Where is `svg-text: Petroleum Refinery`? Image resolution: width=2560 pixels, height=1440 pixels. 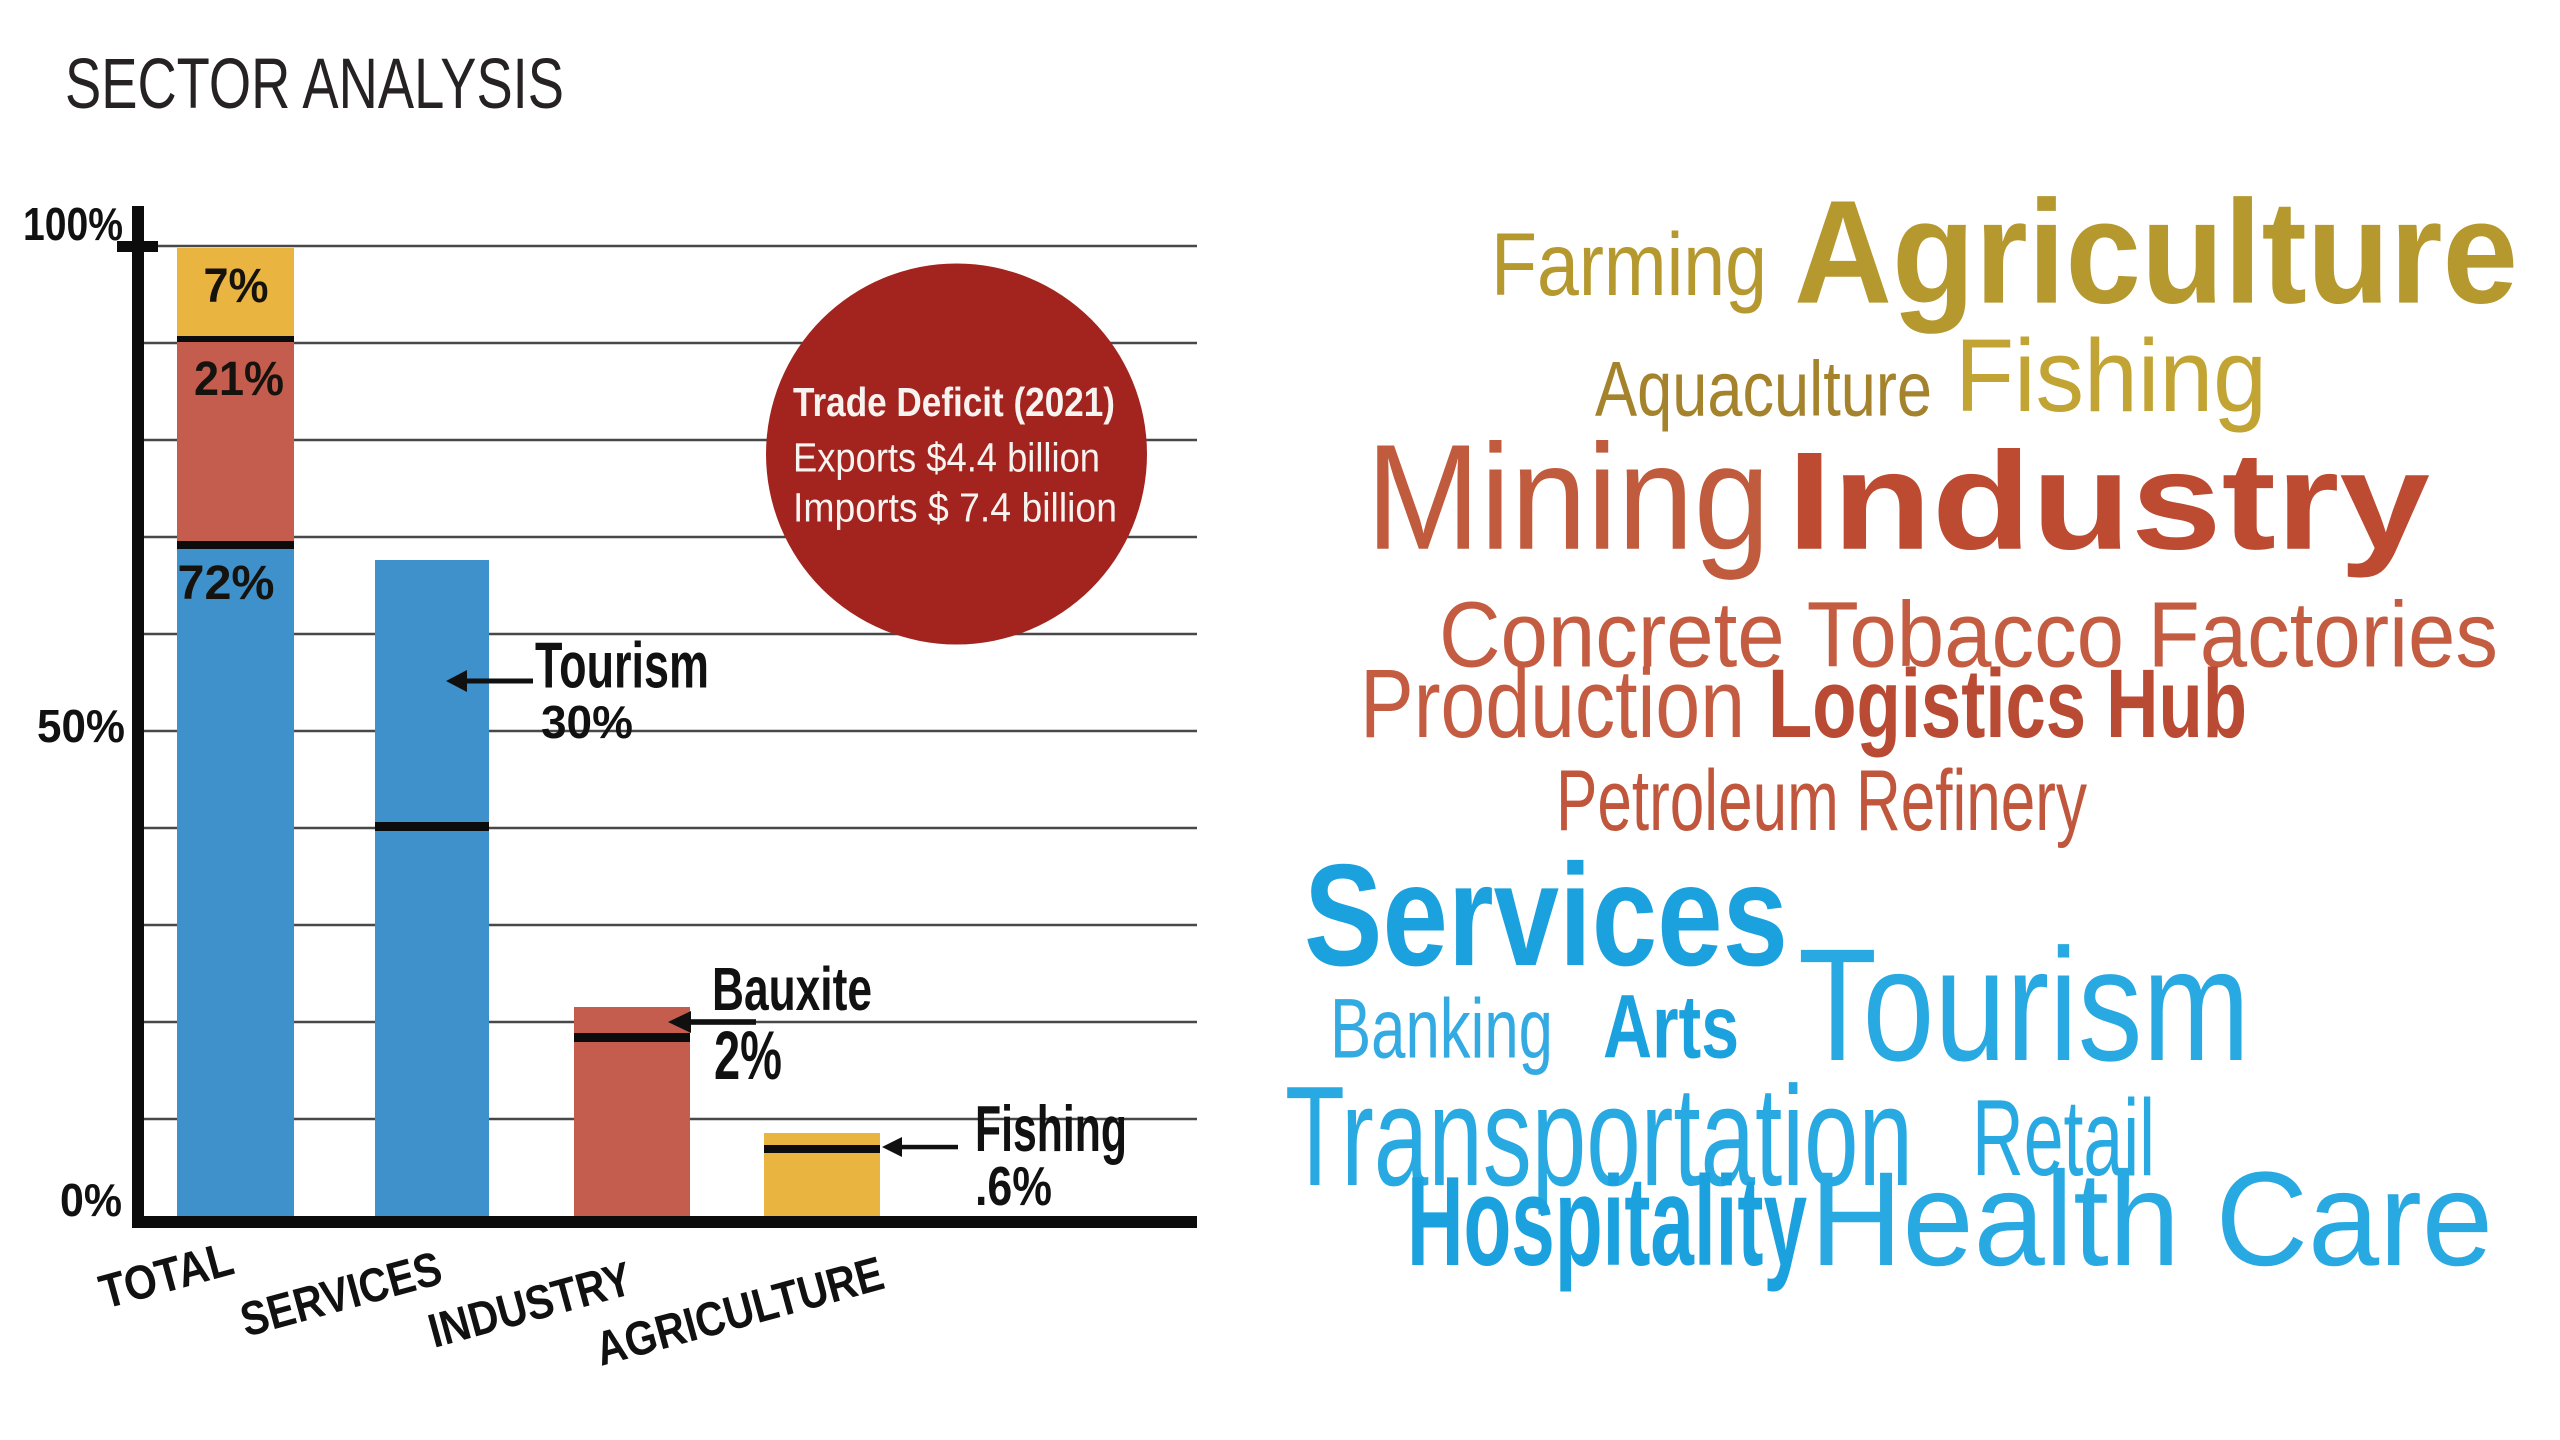
svg-text: Petroleum Refinery is located at coordinates (1821, 801).